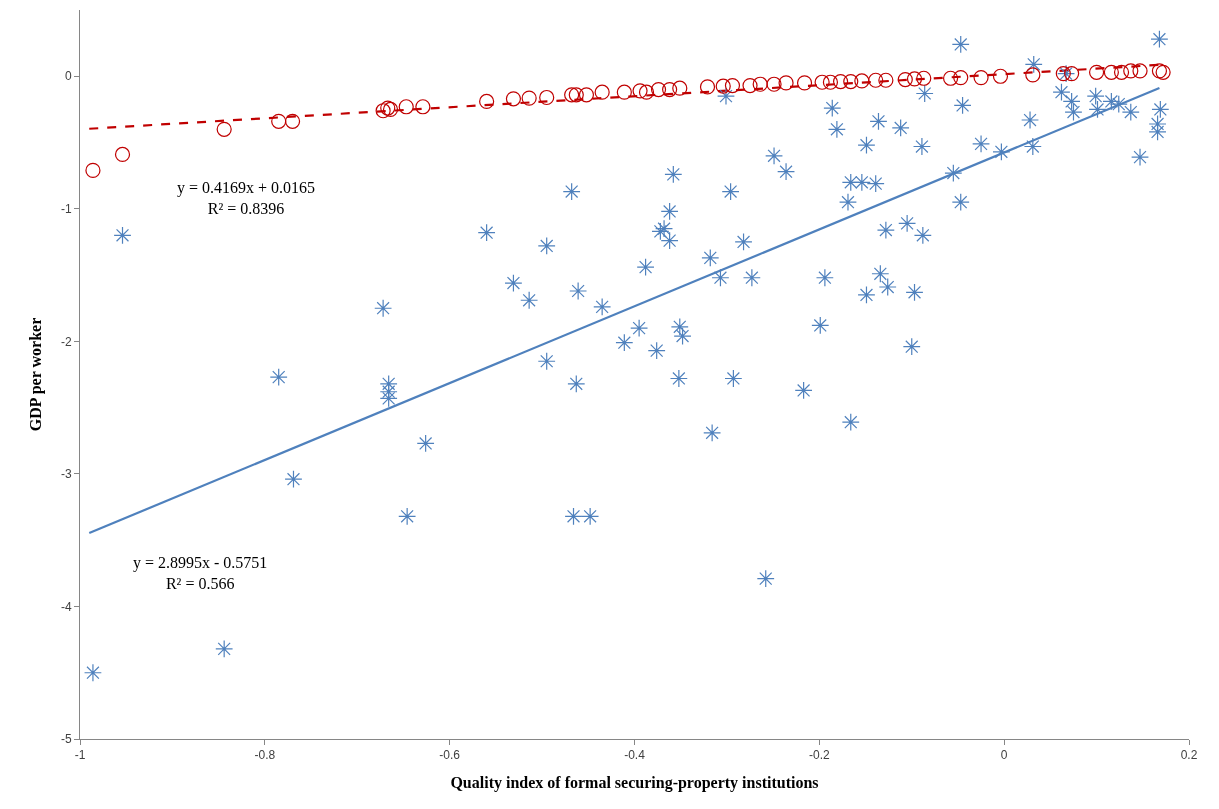 The height and width of the screenshot is (809, 1219). Describe the element at coordinates (1004, 755) in the screenshot. I see `x-tick-label: 0` at that location.